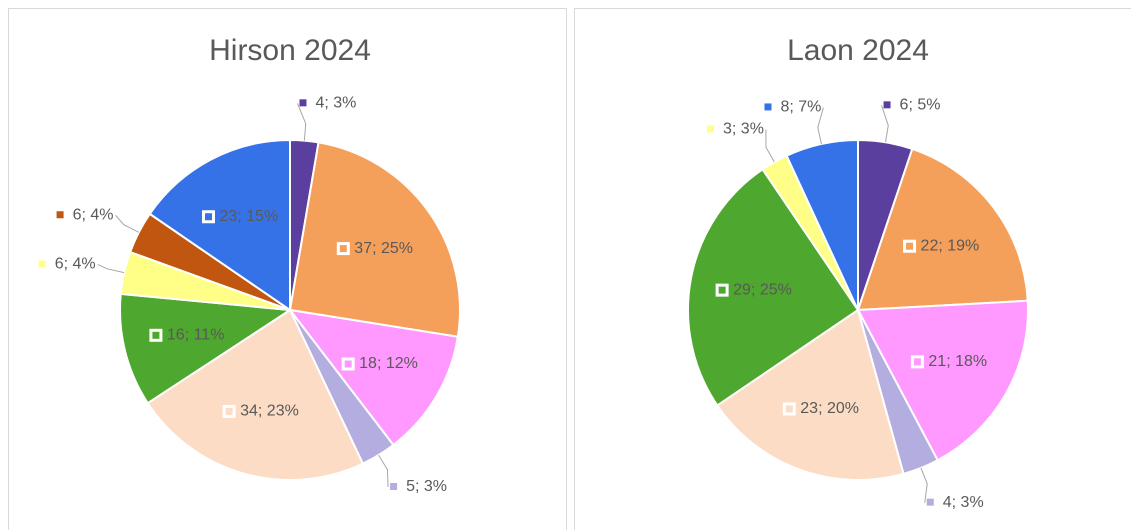 This screenshot has width=1131, height=530. What do you see at coordinates (829, 408) in the screenshot?
I see `data-label: 23; 20%` at bounding box center [829, 408].